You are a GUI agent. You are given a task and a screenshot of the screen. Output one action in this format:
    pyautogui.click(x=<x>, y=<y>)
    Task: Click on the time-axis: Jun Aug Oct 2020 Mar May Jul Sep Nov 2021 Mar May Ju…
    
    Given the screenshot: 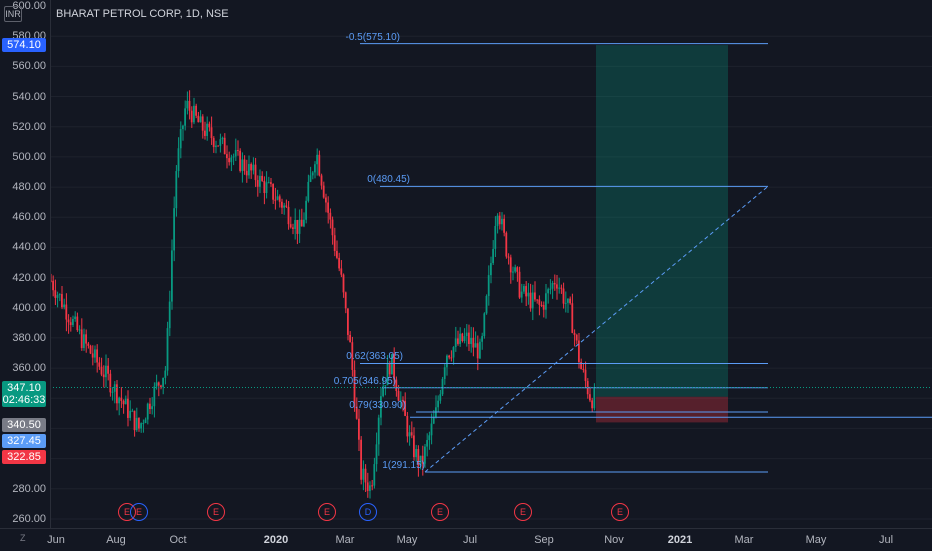 What is the action you would take?
    pyautogui.click(x=466, y=539)
    